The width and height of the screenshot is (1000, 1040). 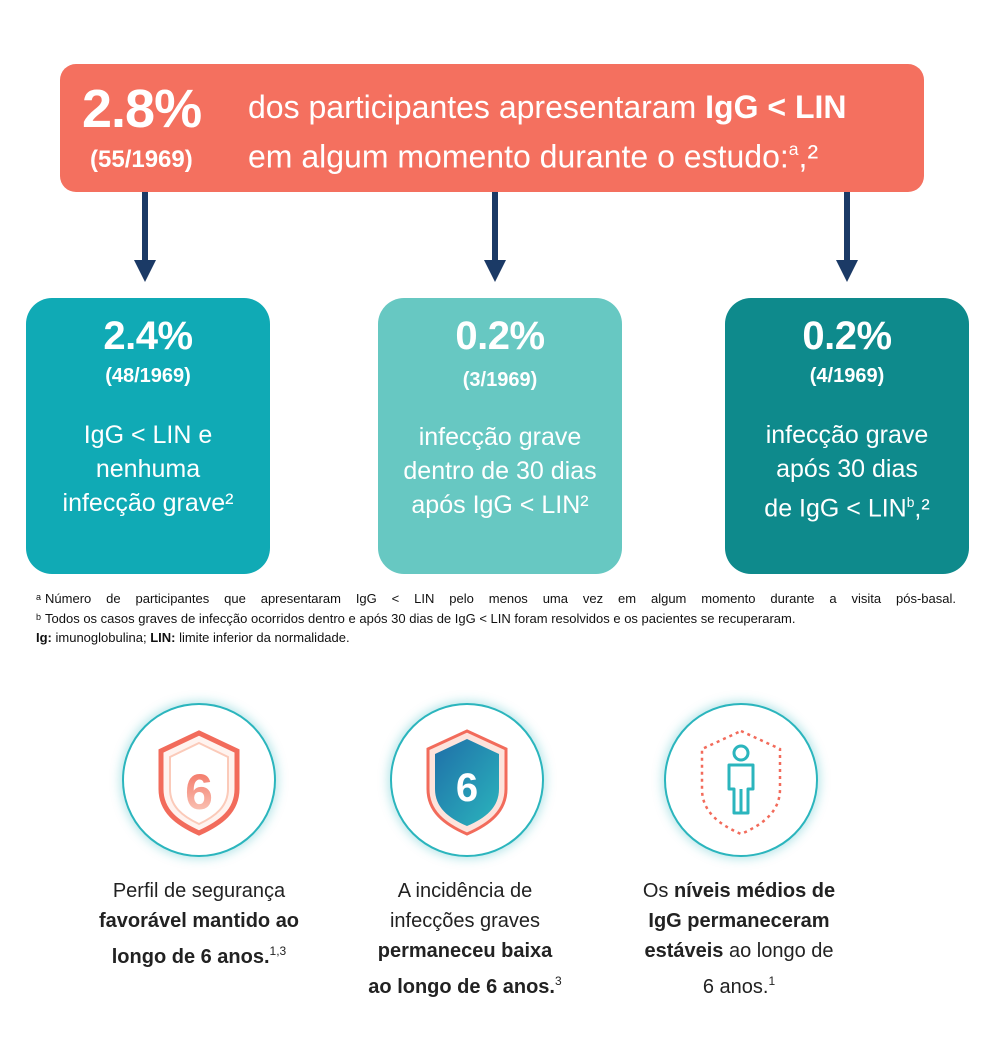 I want to click on shield-six-filled-icon: 6, so click(x=467, y=782).